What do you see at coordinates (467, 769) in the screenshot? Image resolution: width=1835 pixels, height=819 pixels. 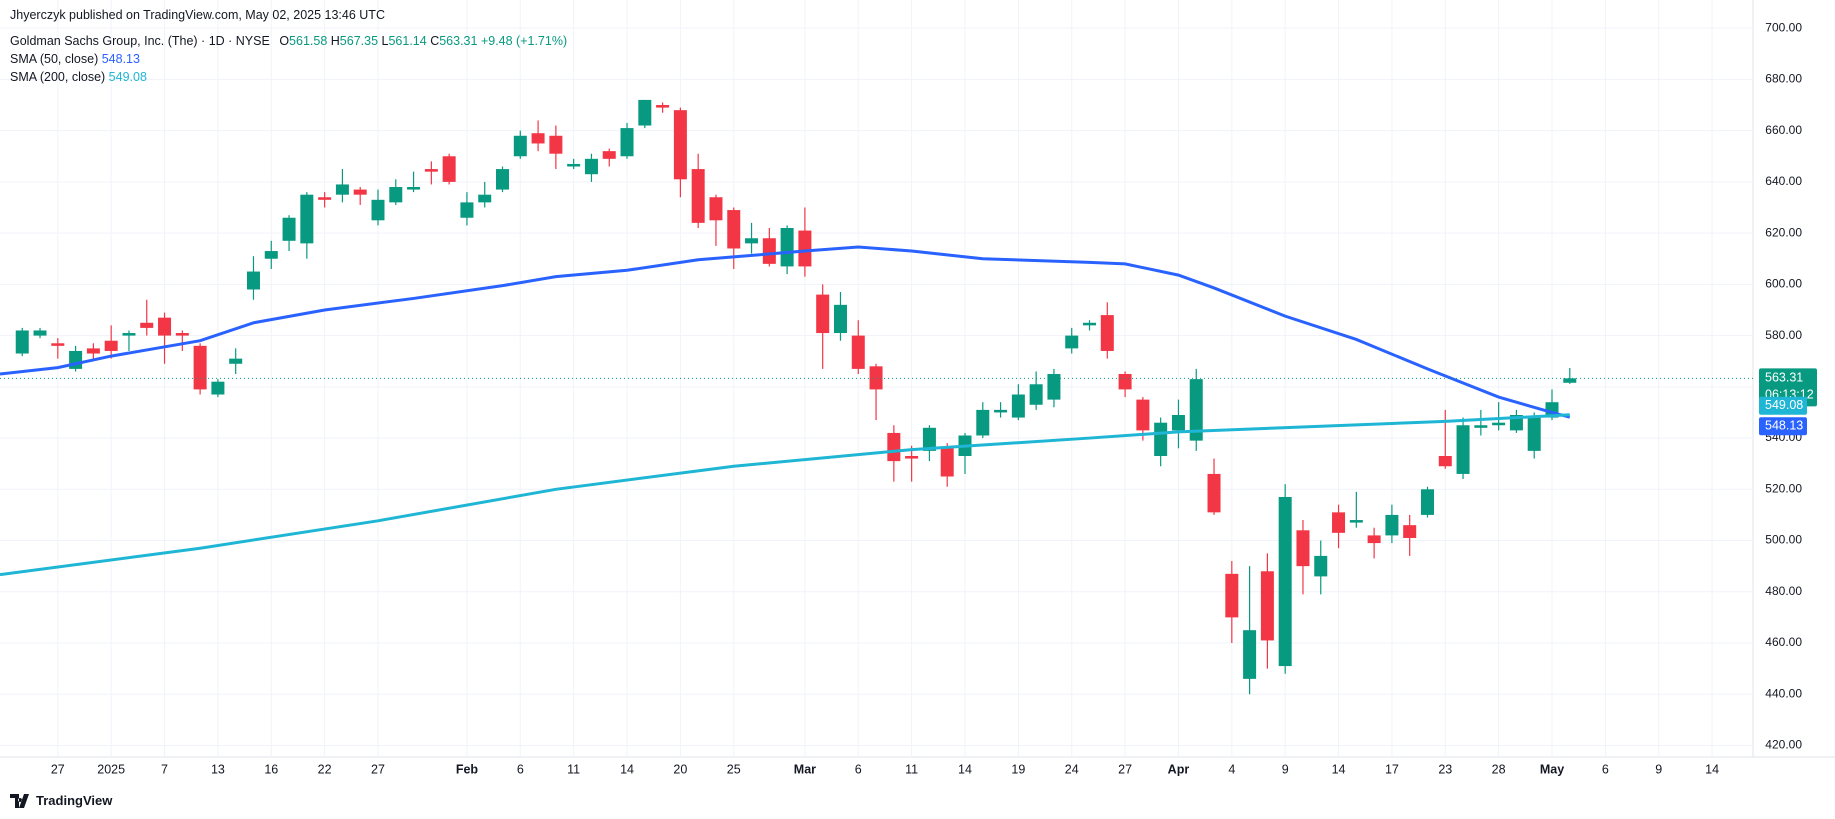 I see `x-tick-label: Feb` at bounding box center [467, 769].